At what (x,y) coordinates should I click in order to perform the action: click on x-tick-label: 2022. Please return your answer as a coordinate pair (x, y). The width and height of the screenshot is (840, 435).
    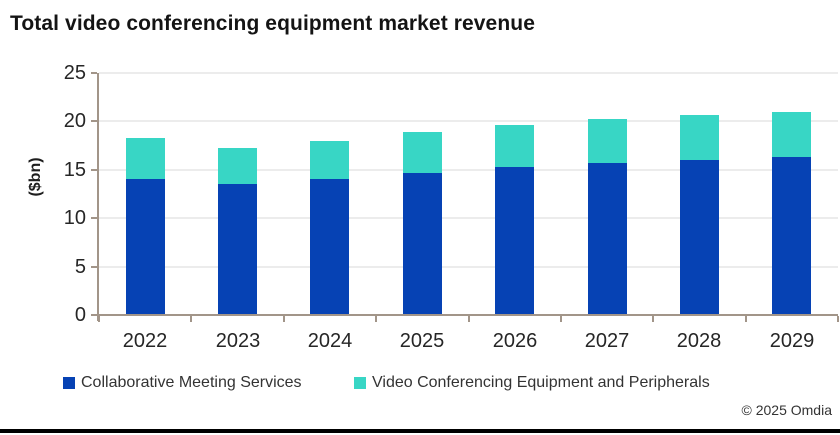
    Looking at the image, I should click on (145, 341).